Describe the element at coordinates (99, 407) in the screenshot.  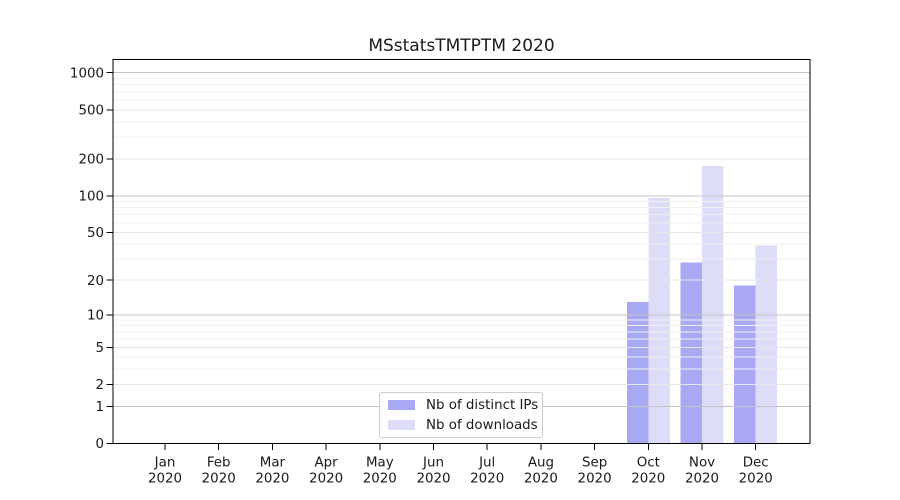
I see `y-tick-label: 1` at that location.